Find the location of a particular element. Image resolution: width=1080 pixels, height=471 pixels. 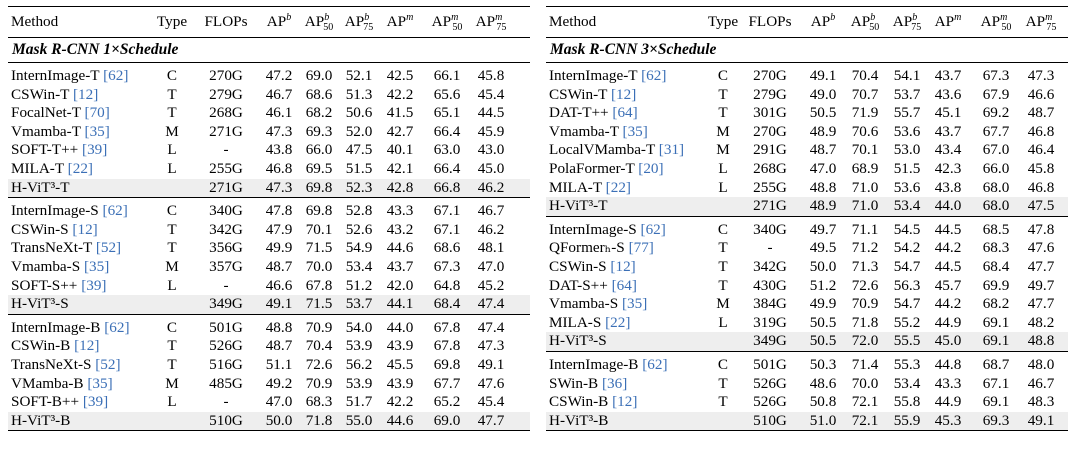

method-cell: InternImage-B [62] is located at coordinates (70, 328).